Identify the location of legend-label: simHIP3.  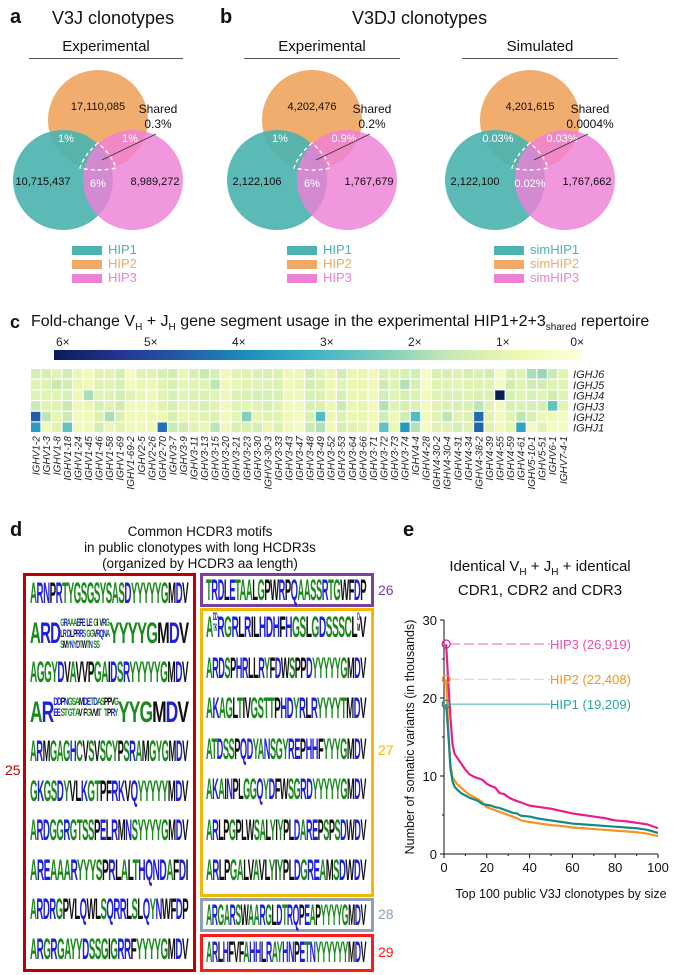
(555, 277).